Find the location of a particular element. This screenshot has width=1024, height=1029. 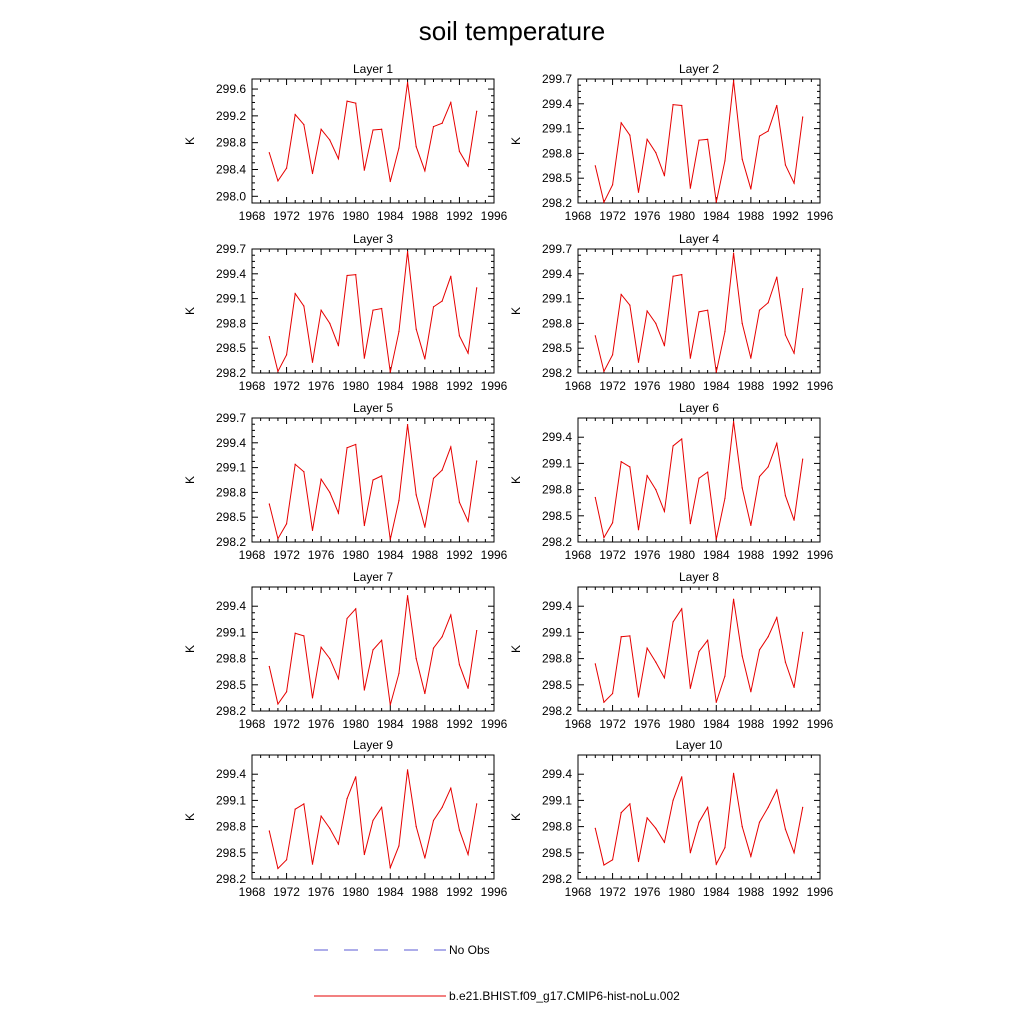

y-tick-label: 299.7 is located at coordinates (557, 79).